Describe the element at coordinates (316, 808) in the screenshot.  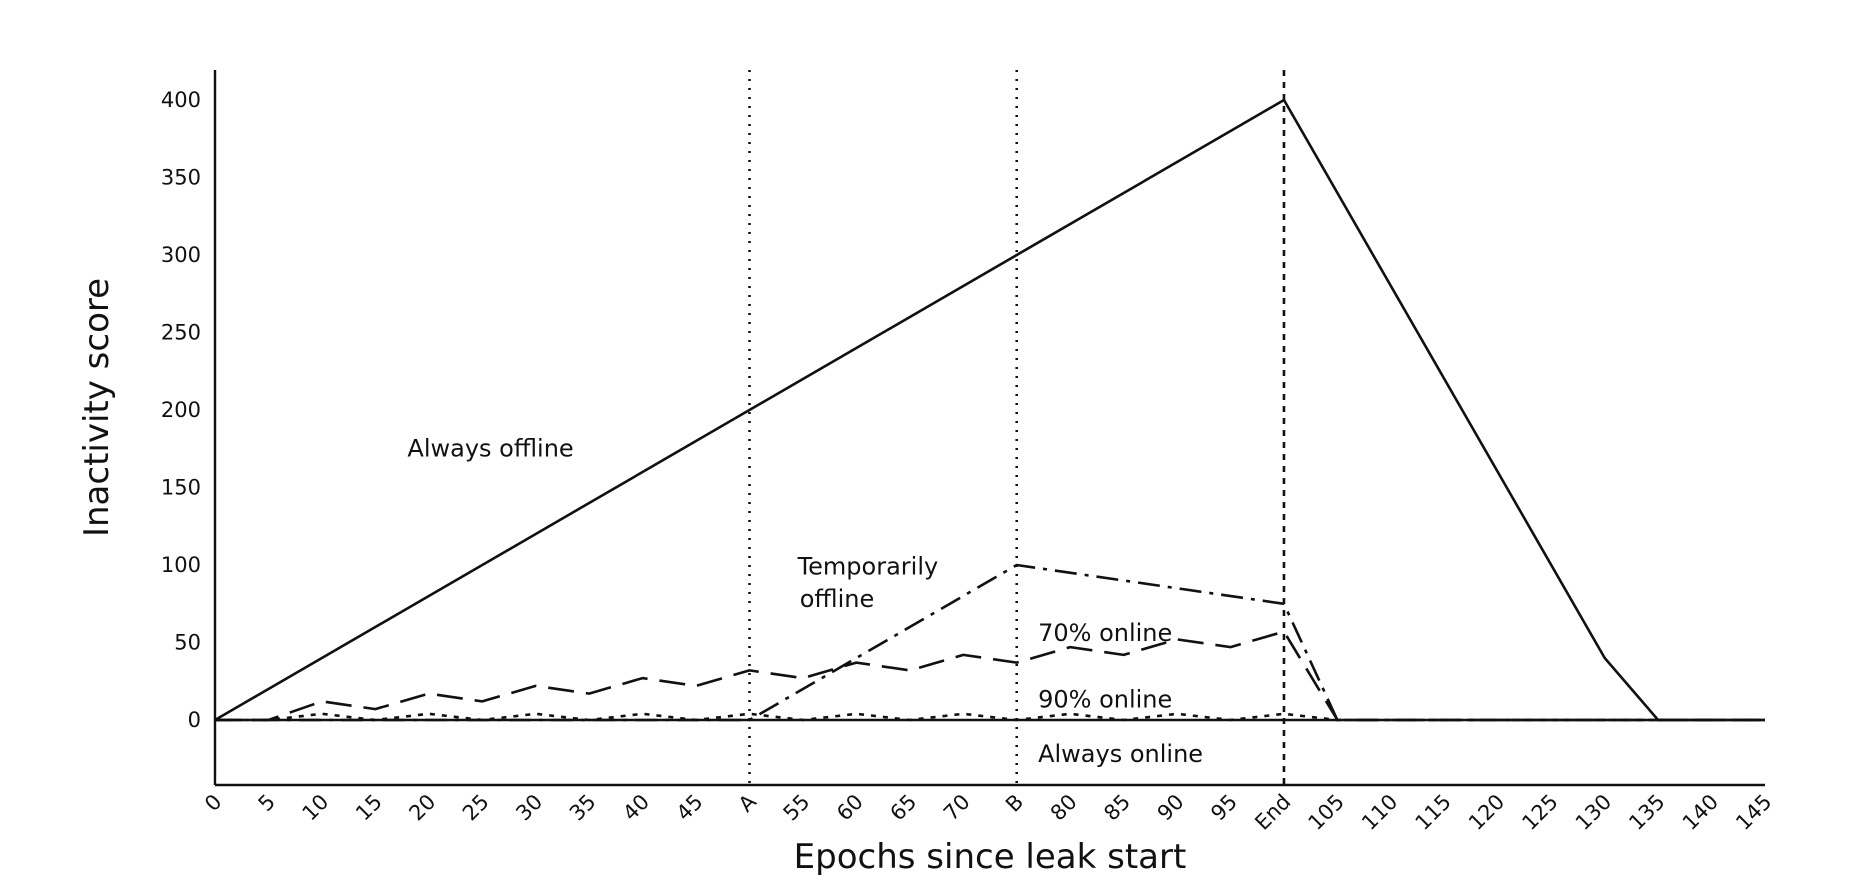
I see `x-tick-label: 10` at that location.